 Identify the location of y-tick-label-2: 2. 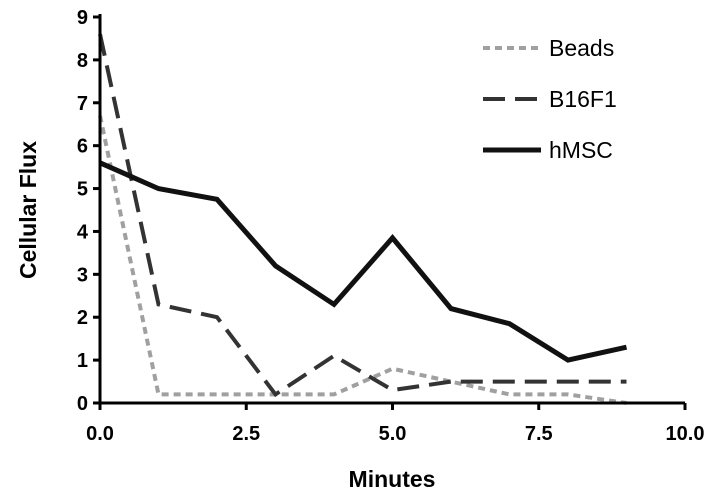
(82, 318).